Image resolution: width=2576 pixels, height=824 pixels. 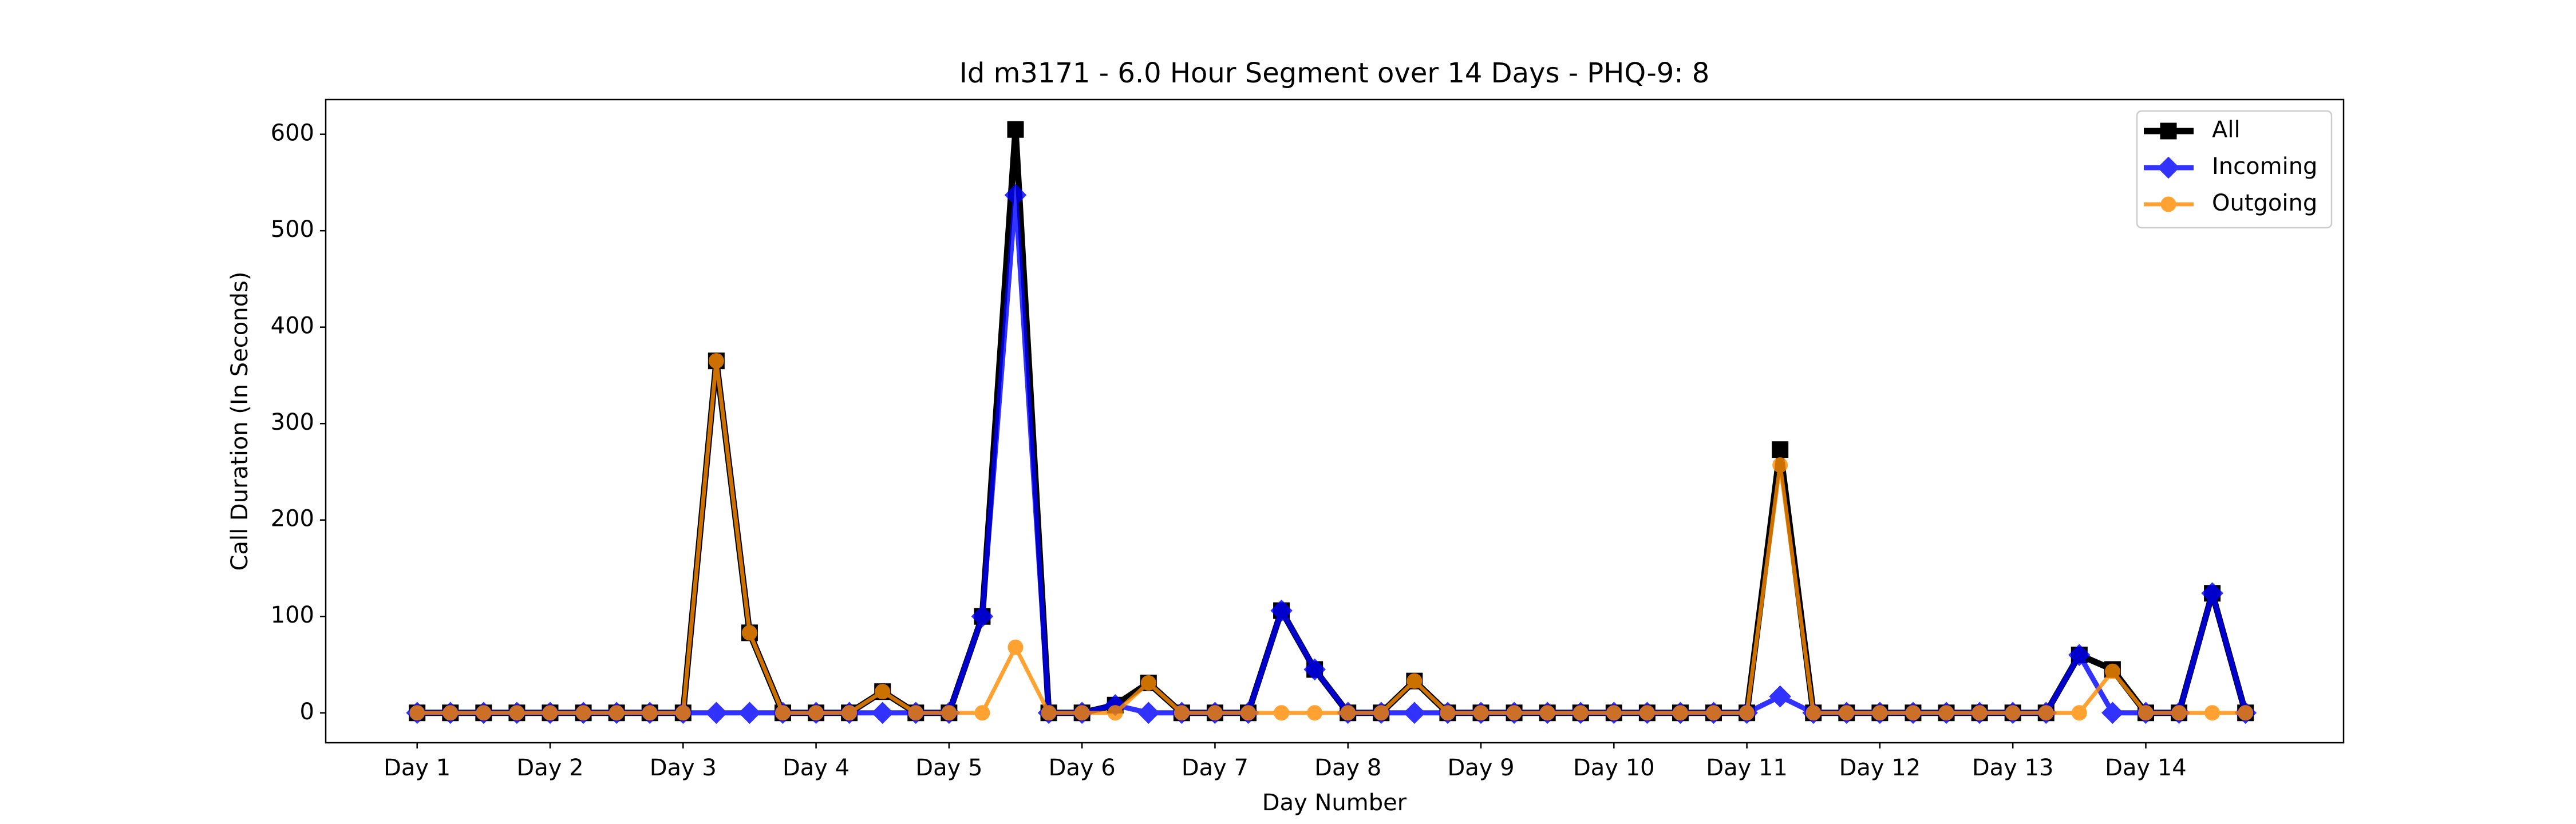 What do you see at coordinates (549, 768) in the screenshot?
I see `x-tick-label: Day 2` at bounding box center [549, 768].